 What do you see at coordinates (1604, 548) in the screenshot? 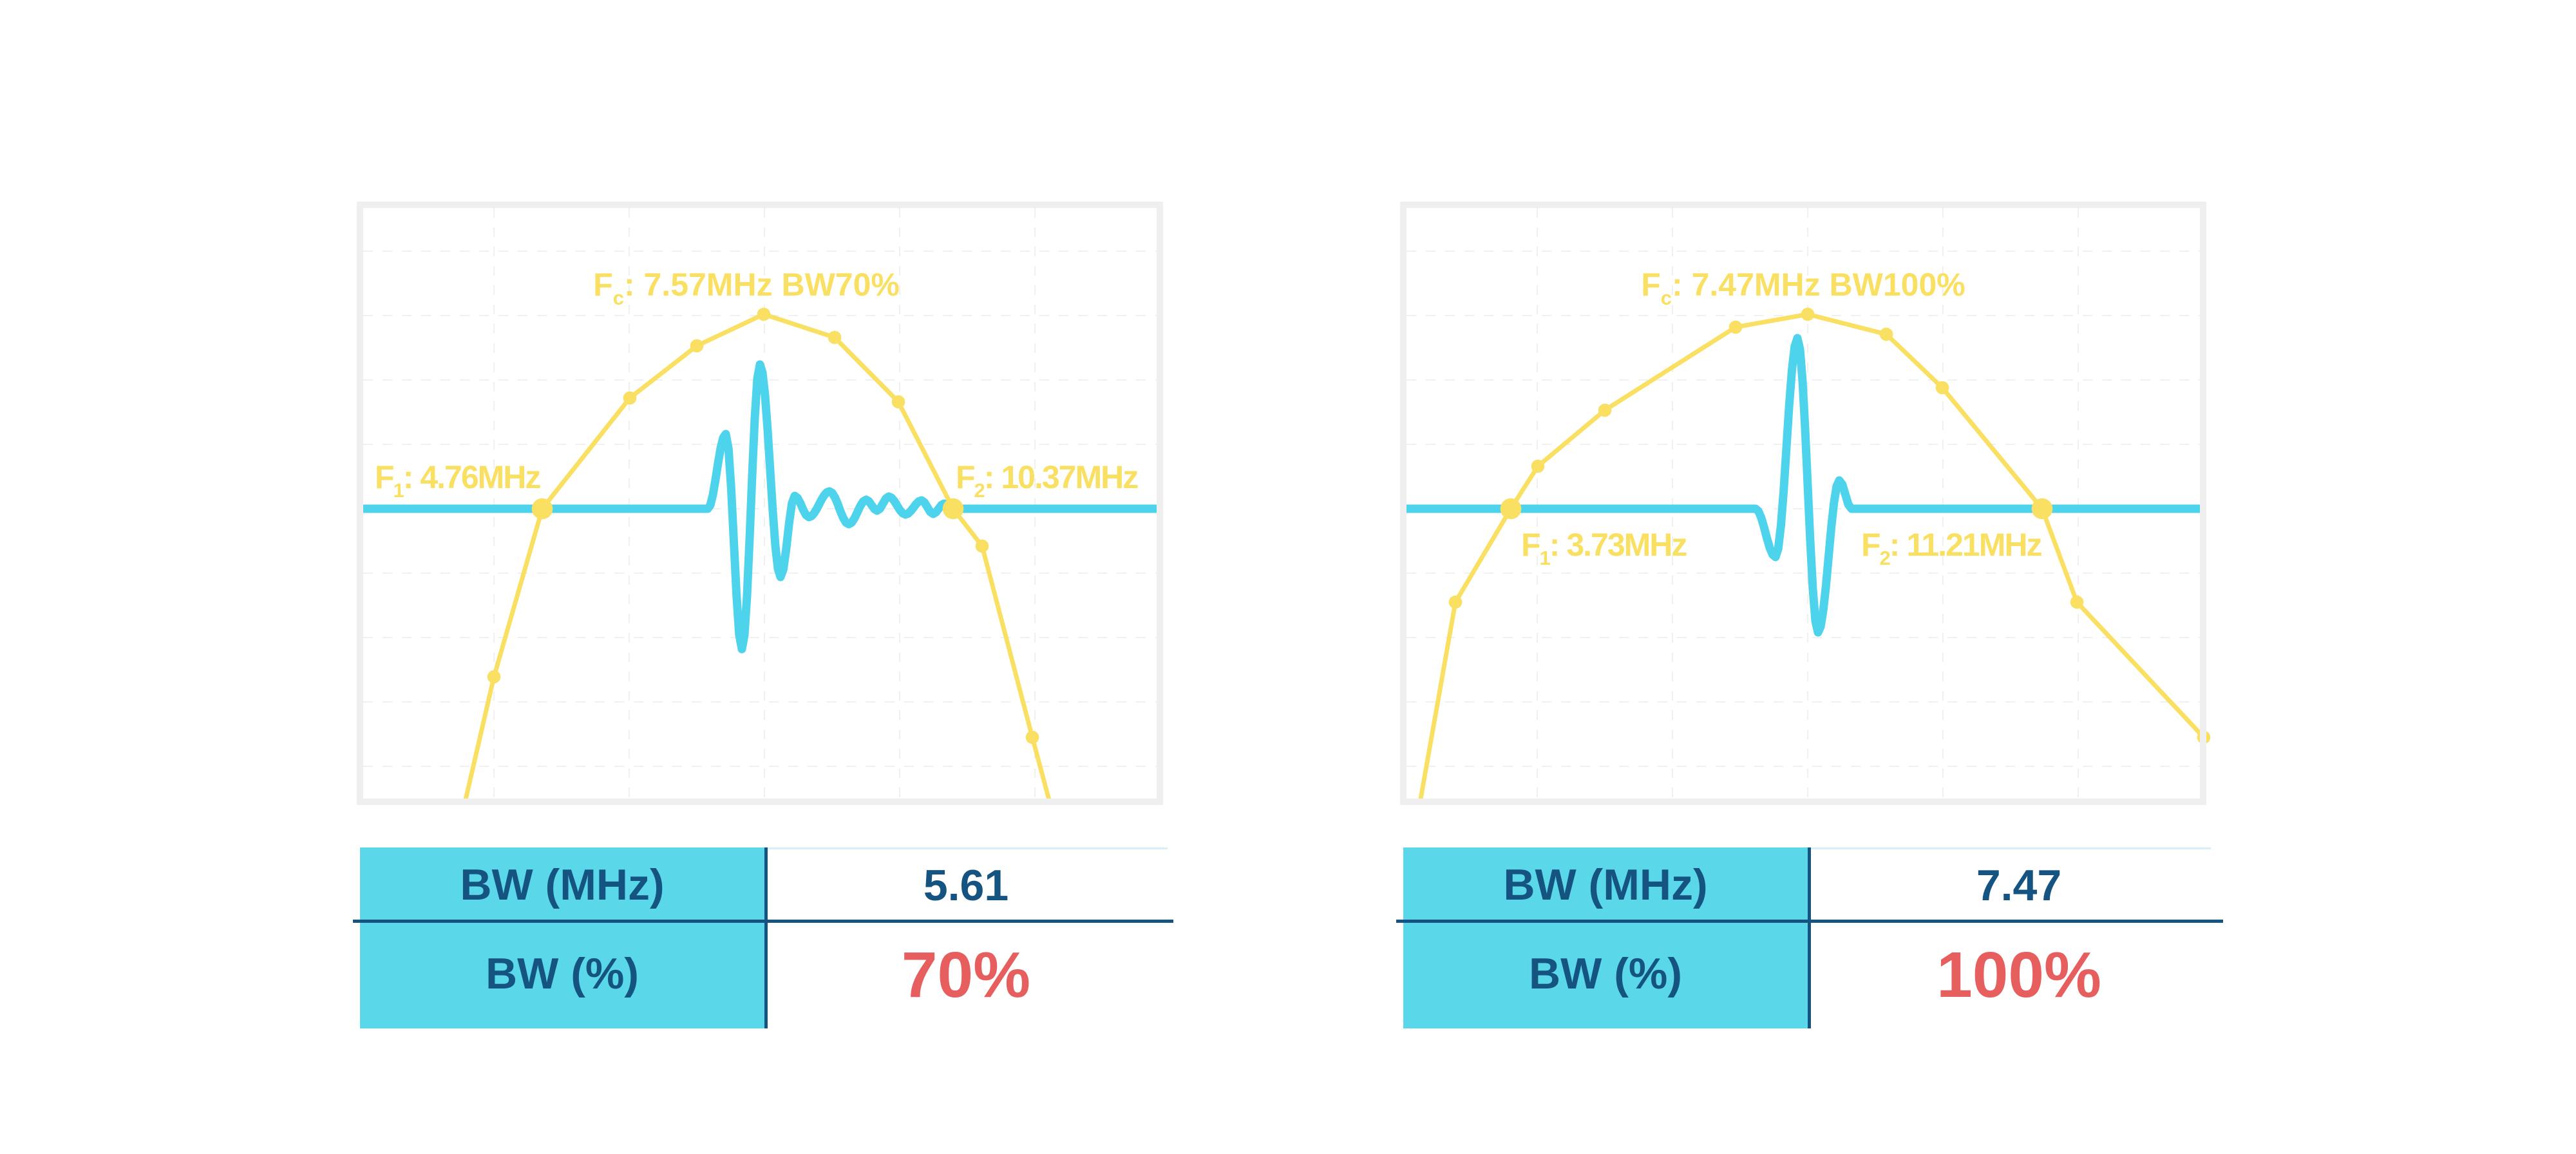
I see `svg-text: F1: 3.73MHz` at bounding box center [1604, 548].